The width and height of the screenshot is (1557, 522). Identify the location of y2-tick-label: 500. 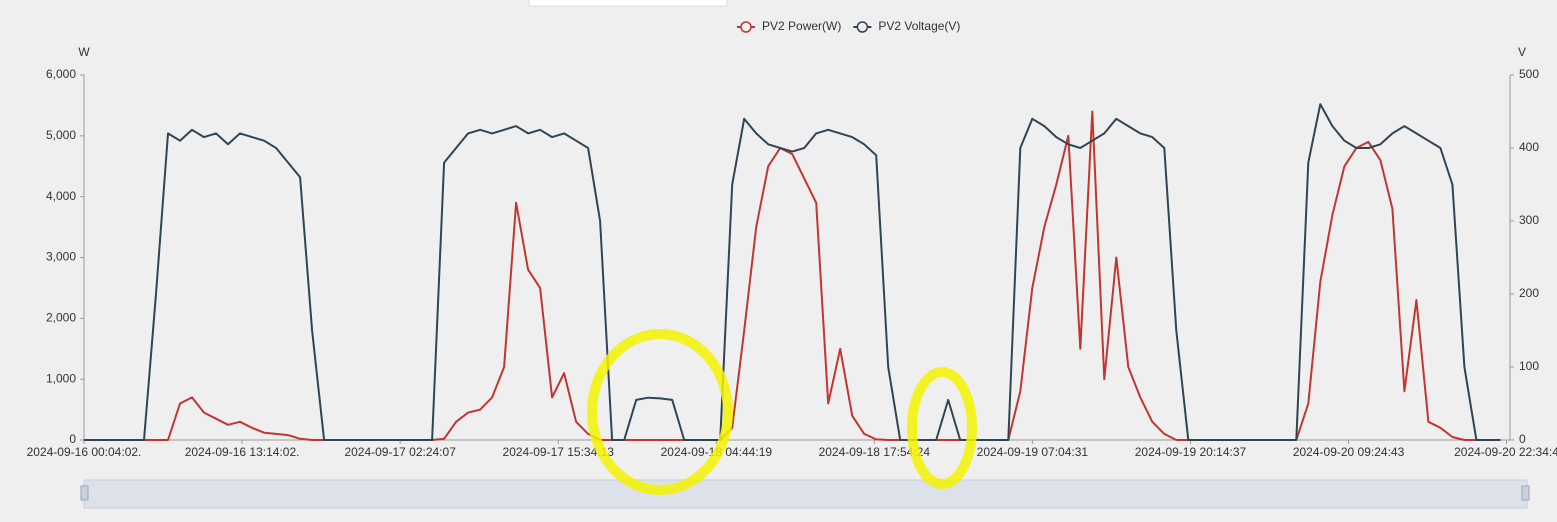
(1529, 74).